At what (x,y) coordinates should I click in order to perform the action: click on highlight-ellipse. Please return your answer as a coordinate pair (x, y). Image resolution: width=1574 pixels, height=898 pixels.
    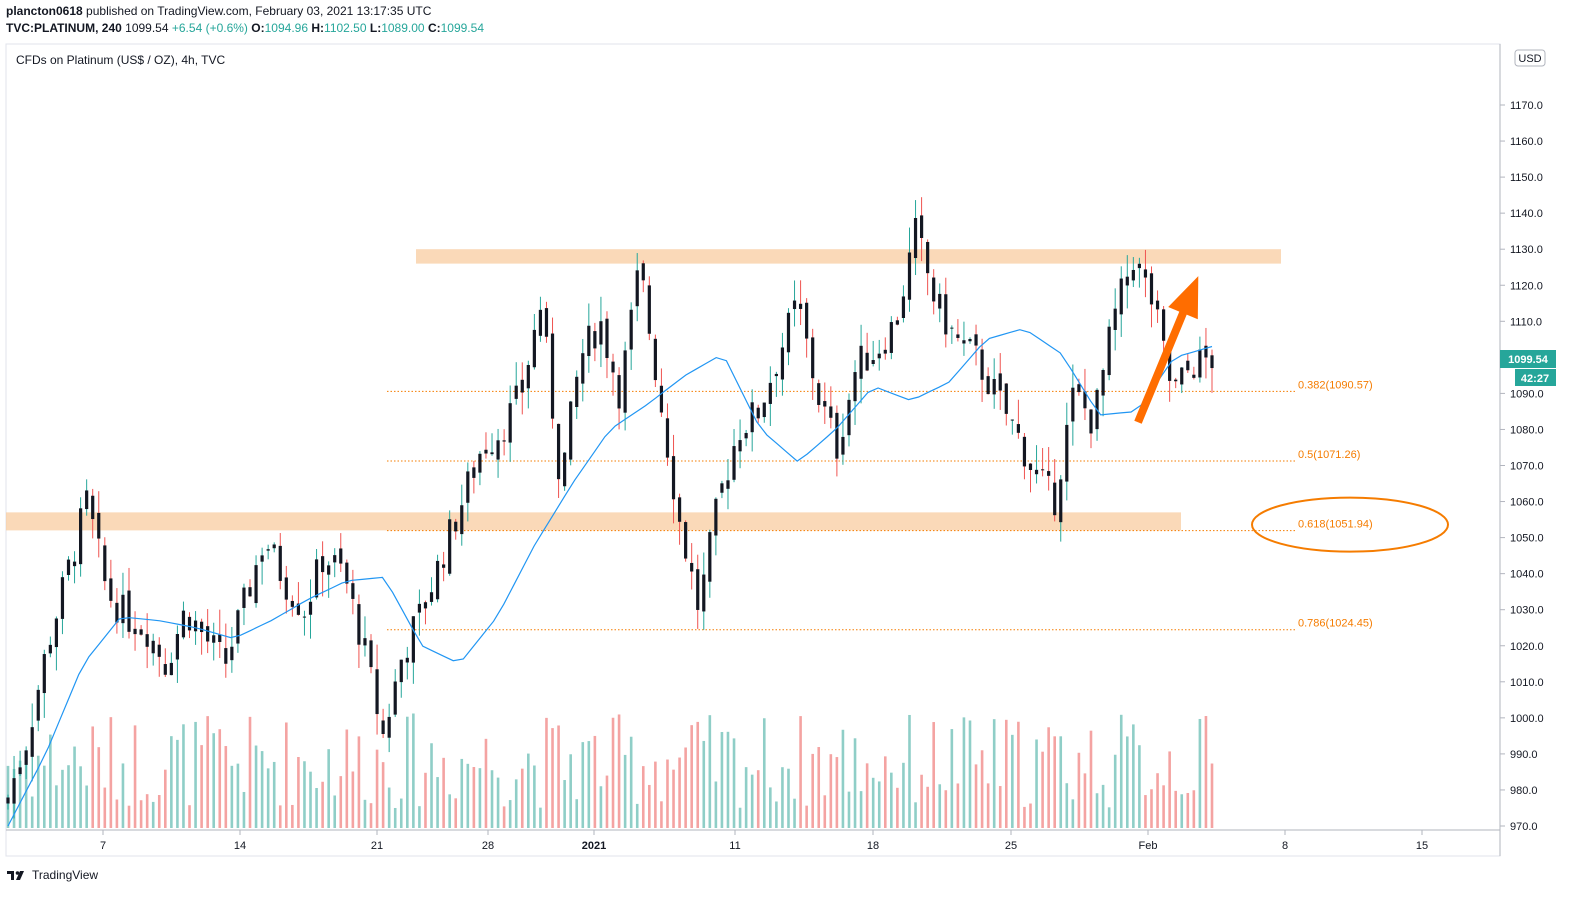
    Looking at the image, I should click on (1350, 524).